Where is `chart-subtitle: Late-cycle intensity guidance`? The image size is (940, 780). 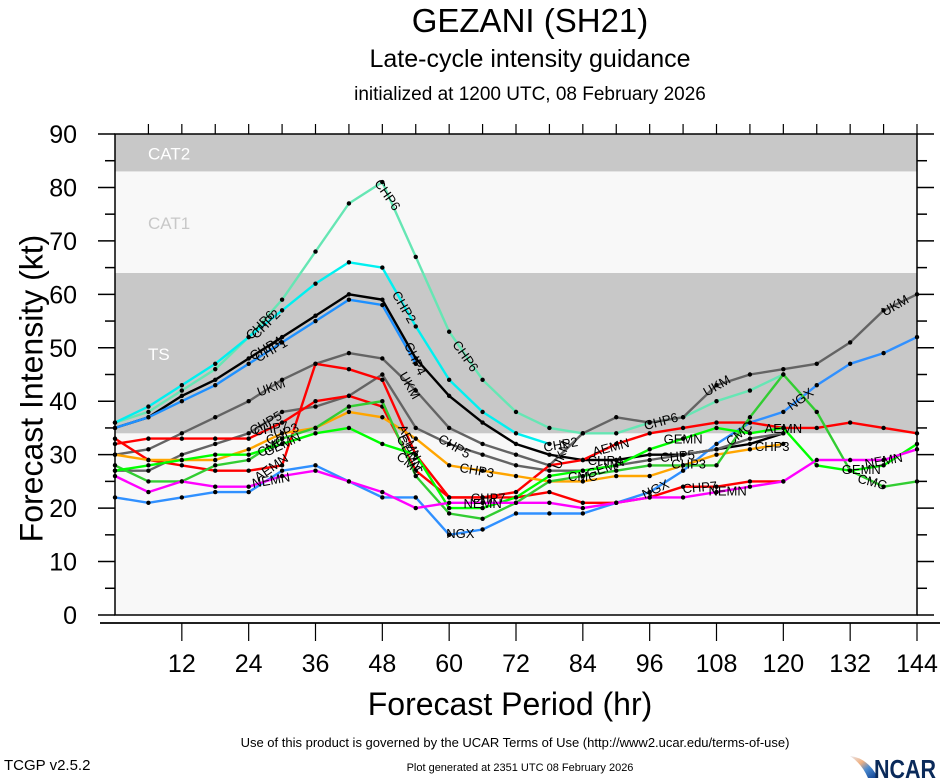
chart-subtitle: Late-cycle intensity guidance is located at coordinates (530, 59).